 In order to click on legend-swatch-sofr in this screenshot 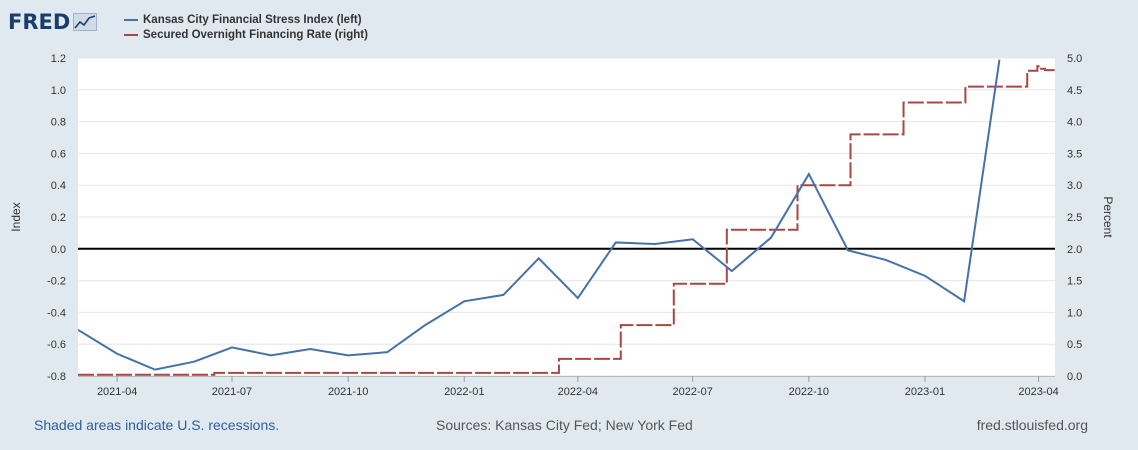, I will do `click(131, 34)`.